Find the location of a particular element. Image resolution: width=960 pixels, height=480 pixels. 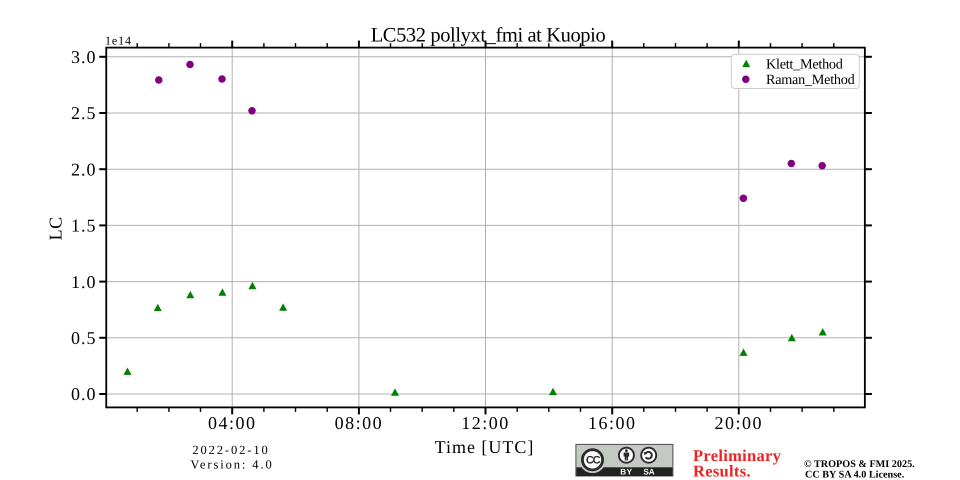

svg-text: © TROPOS & FMI 2025. is located at coordinates (859, 464).